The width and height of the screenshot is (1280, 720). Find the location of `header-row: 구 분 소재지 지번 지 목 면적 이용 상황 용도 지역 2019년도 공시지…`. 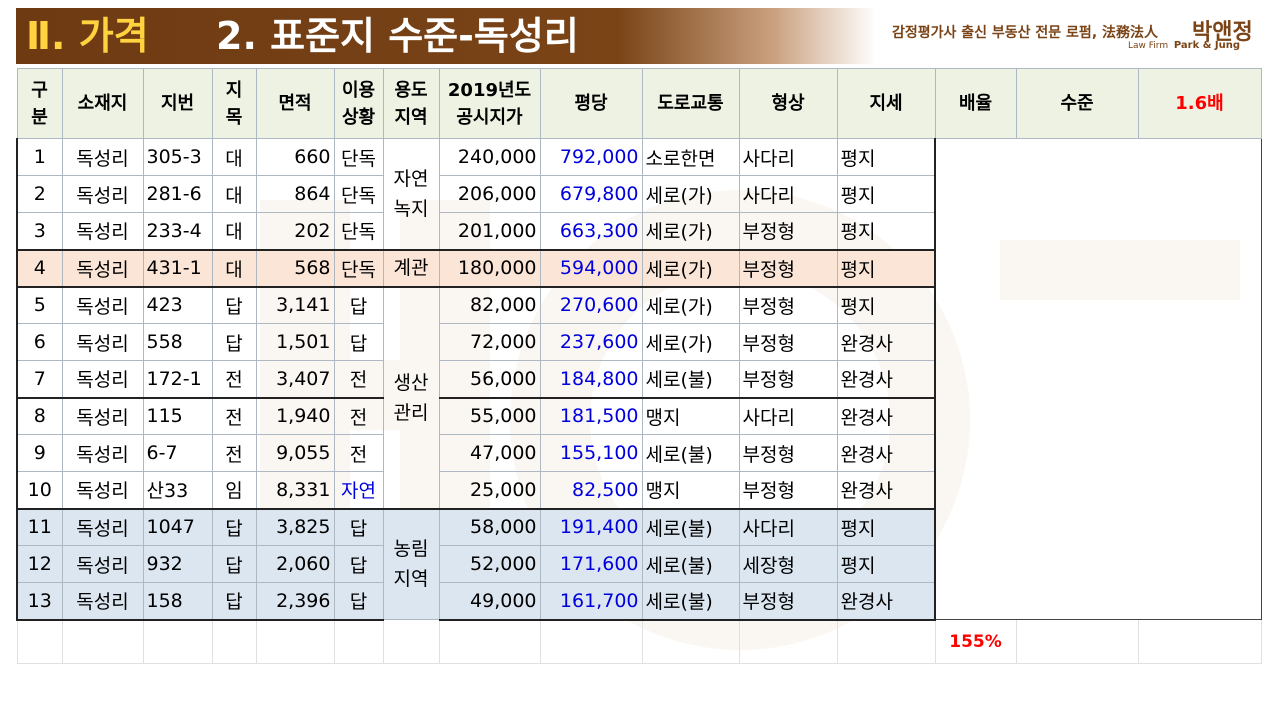

header-row: 구 분 소재지 지번 지 목 면적 이용 상황 용도 지역 2019년도 공시지… is located at coordinates (639, 103).